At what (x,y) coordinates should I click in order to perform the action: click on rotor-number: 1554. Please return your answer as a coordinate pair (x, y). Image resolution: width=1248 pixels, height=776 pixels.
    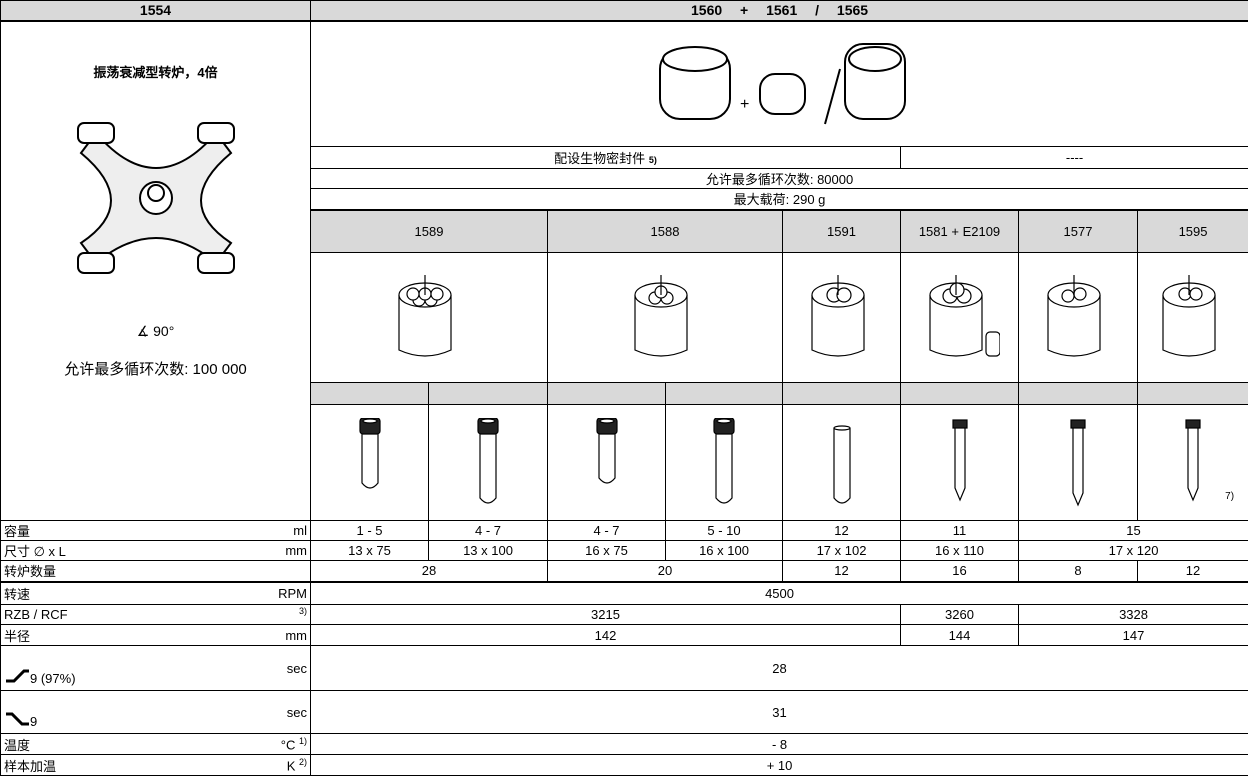
    Looking at the image, I should click on (155, 11).